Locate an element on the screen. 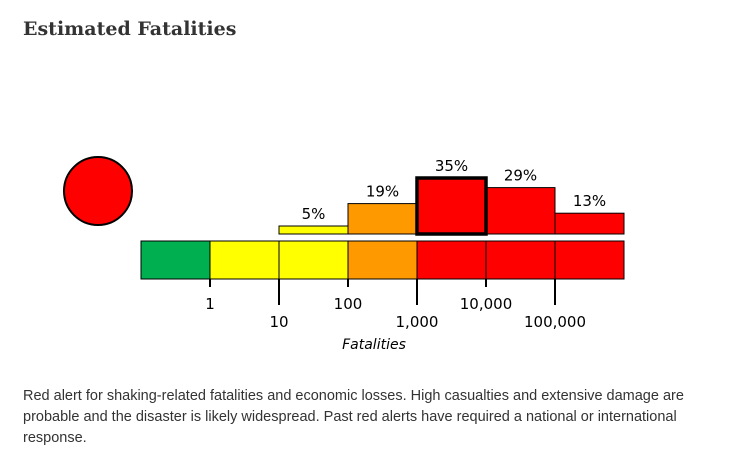 Image resolution: width=740 pixels, height=469 pixels. tick-label-4: 10,000 is located at coordinates (486, 304).